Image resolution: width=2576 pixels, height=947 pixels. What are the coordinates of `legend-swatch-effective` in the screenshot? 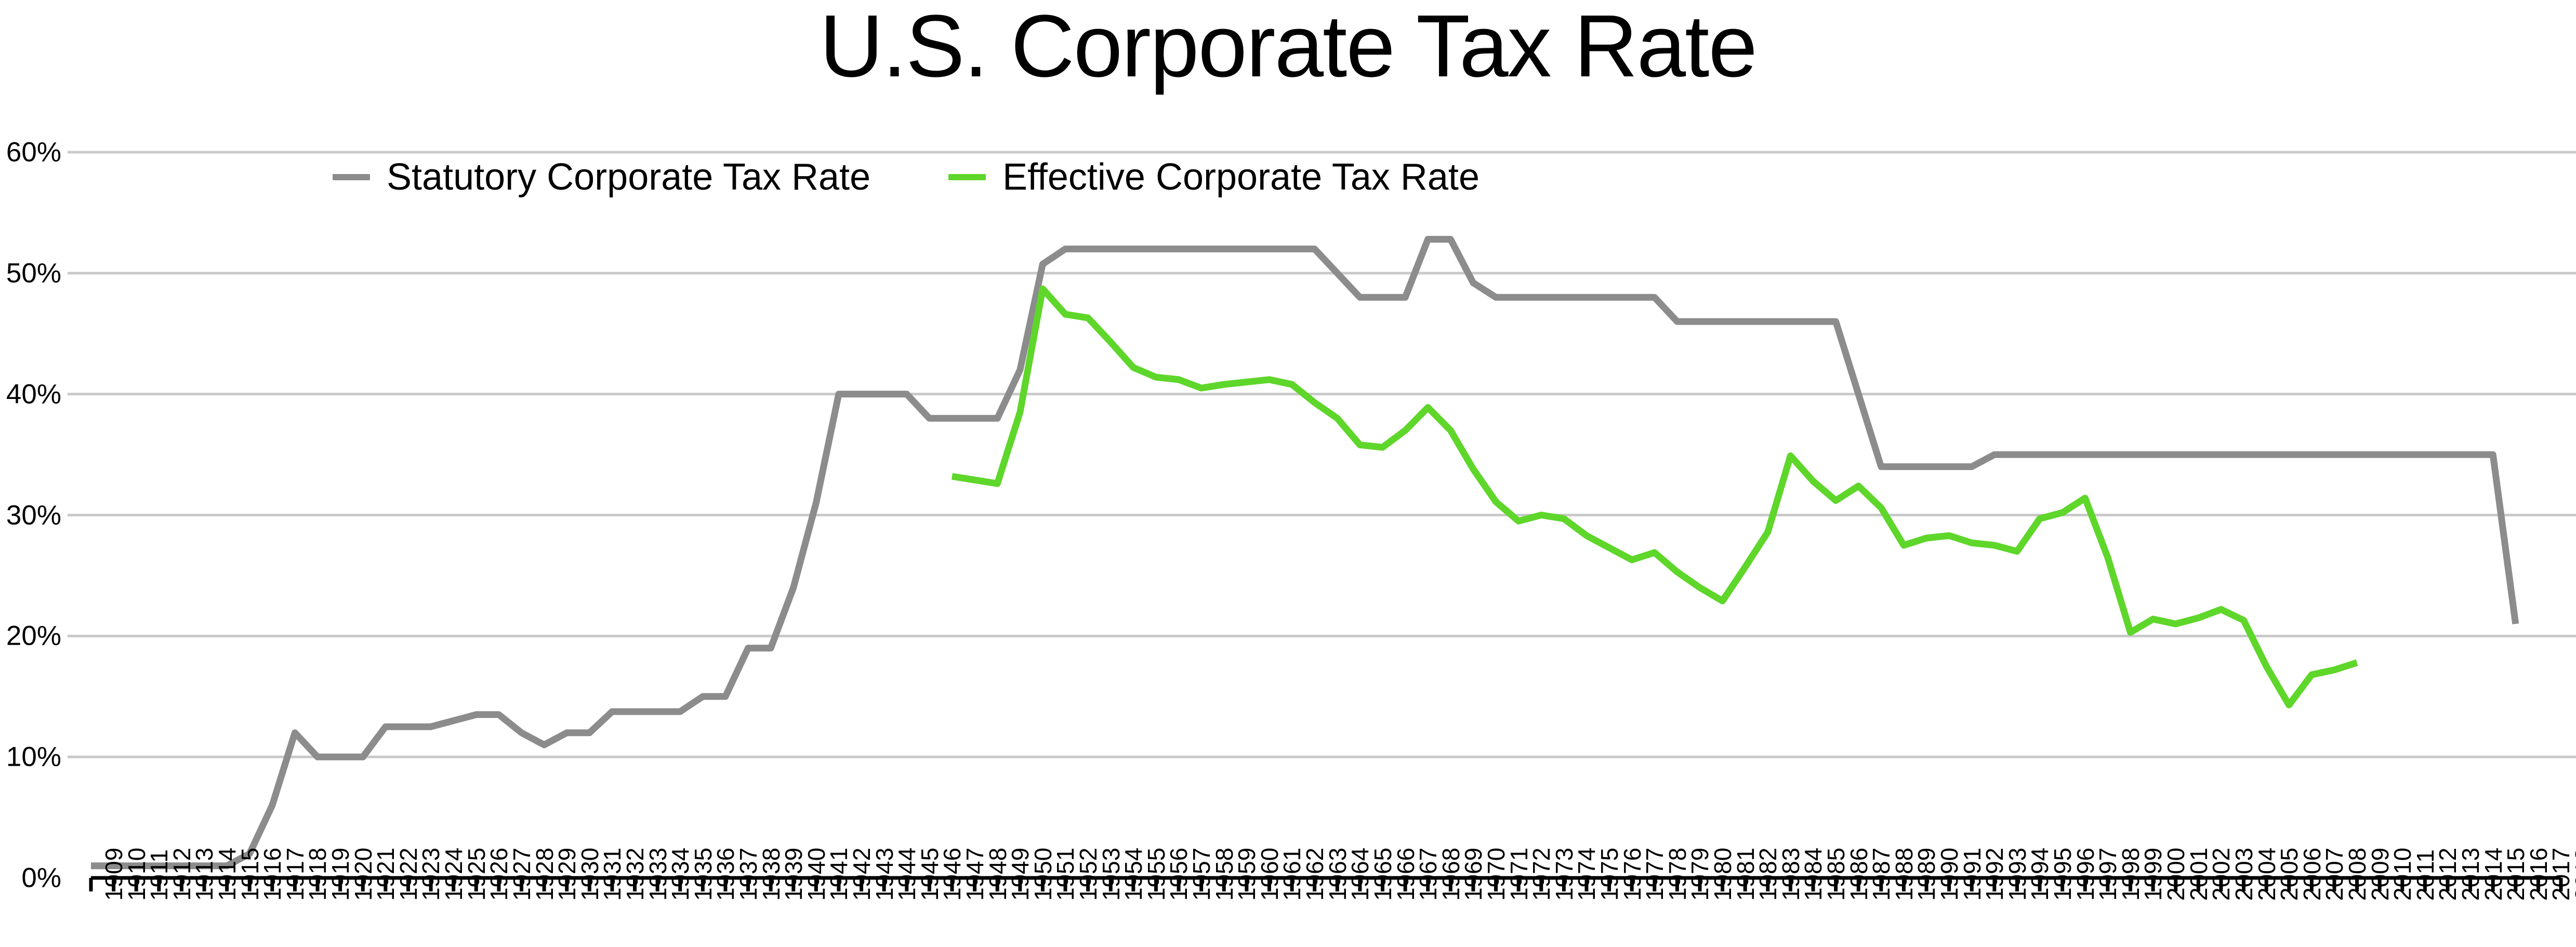 It's located at (967, 177).